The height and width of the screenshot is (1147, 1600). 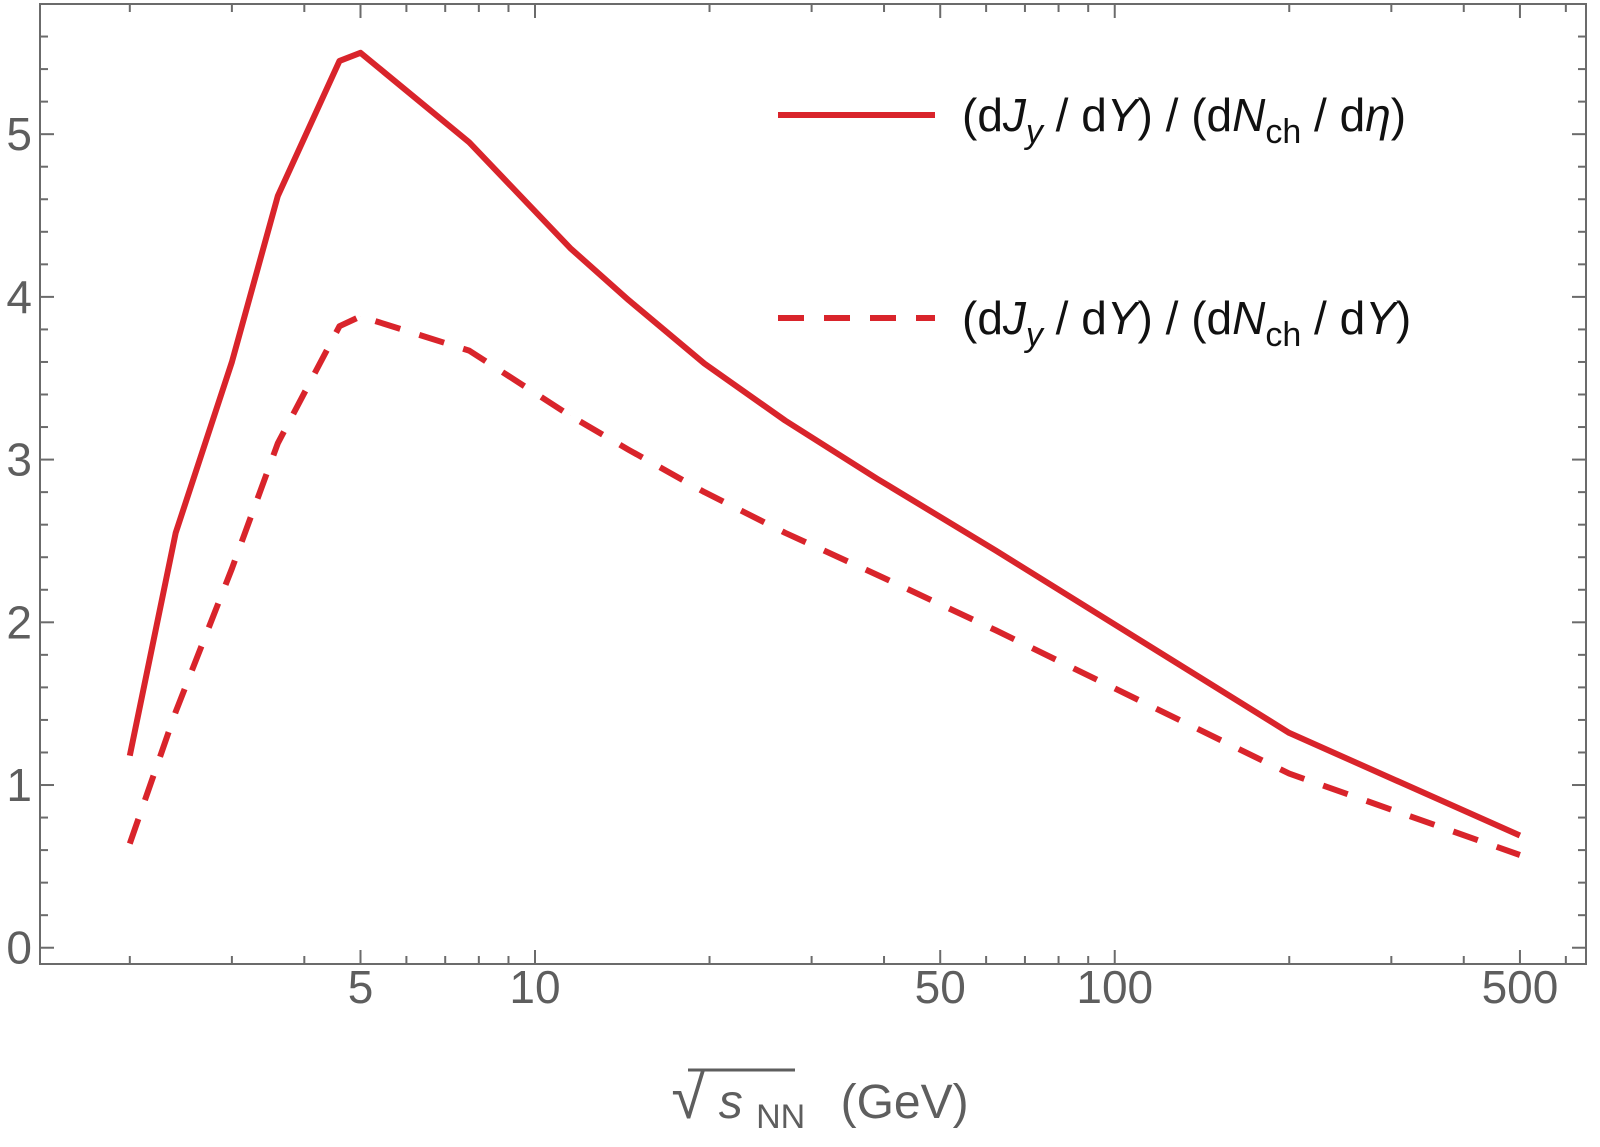 What do you see at coordinates (19, 134) in the screenshot?
I see `y-tick-label: 5` at bounding box center [19, 134].